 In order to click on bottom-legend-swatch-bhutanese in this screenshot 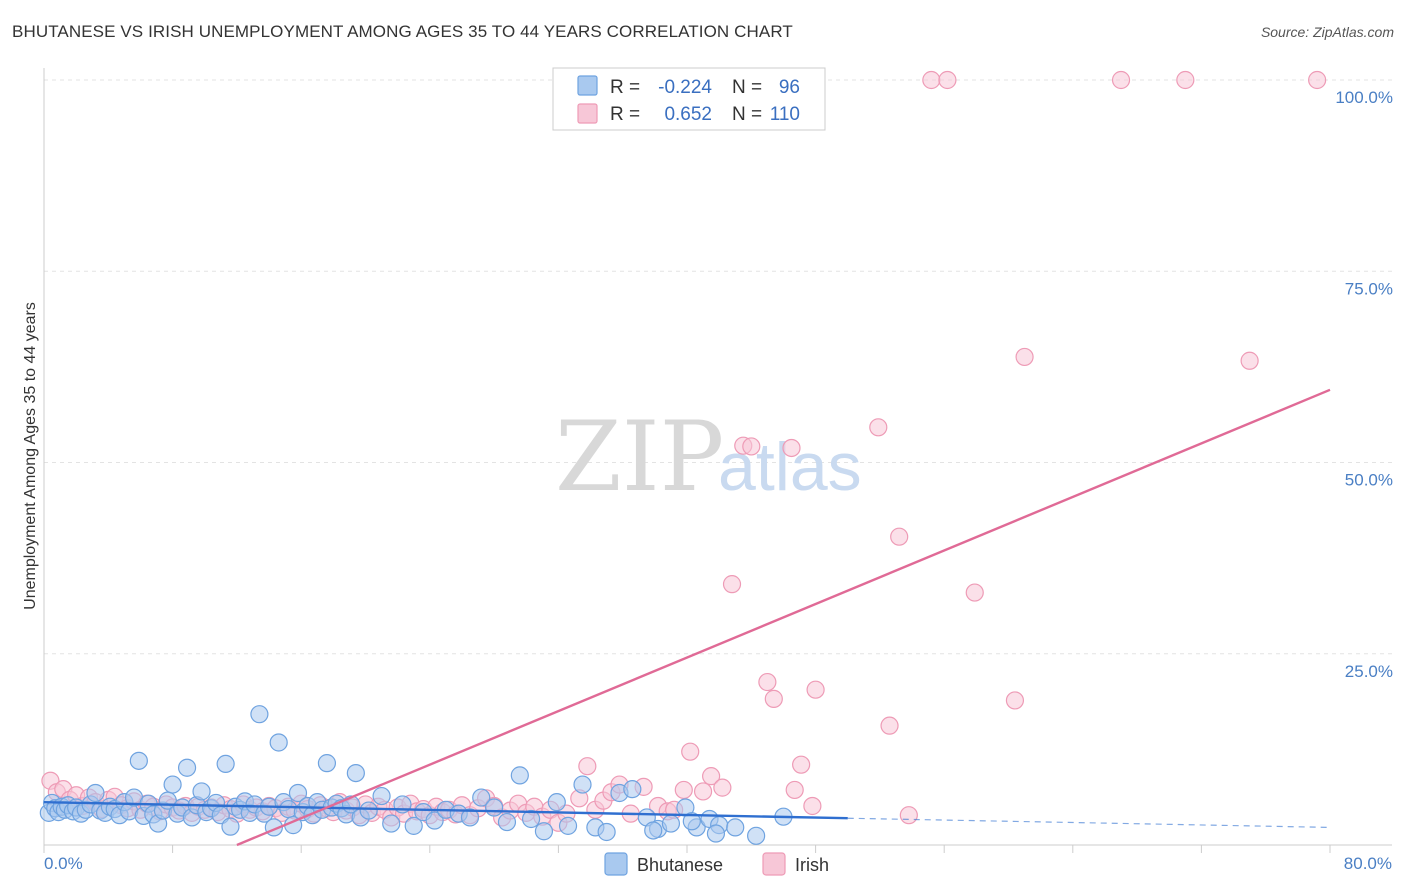, I will do `click(616, 864)`.